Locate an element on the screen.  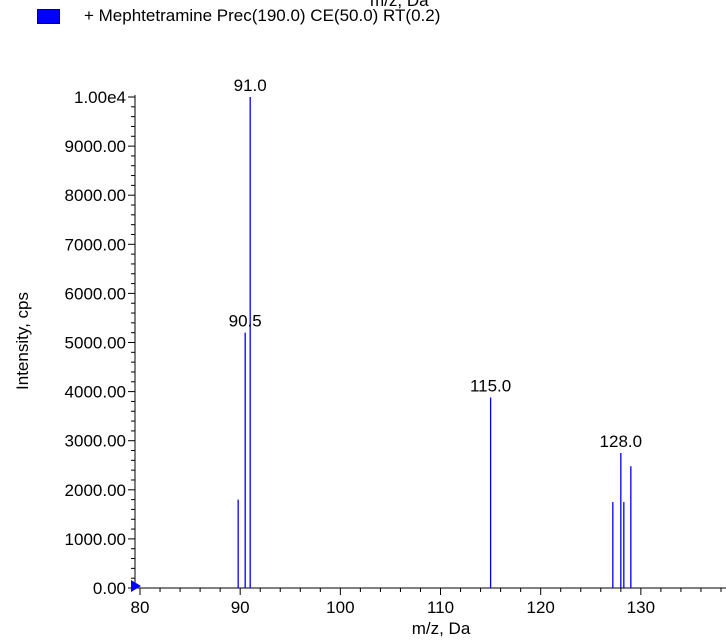
y-tick-label: 9000.00 is located at coordinates (95, 146).